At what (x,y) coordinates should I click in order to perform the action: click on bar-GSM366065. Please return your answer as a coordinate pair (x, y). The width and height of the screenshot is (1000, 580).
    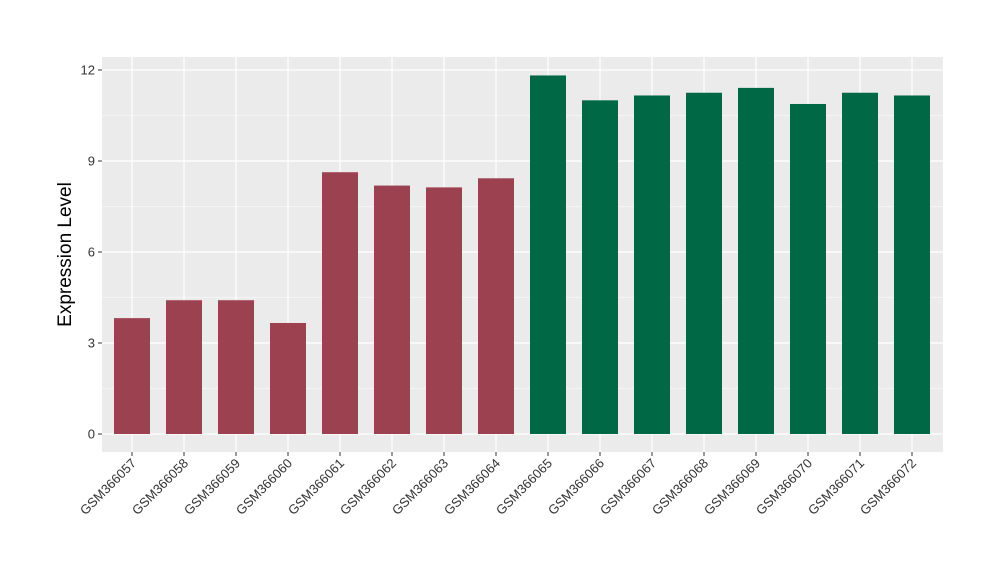
    Looking at the image, I should click on (548, 255).